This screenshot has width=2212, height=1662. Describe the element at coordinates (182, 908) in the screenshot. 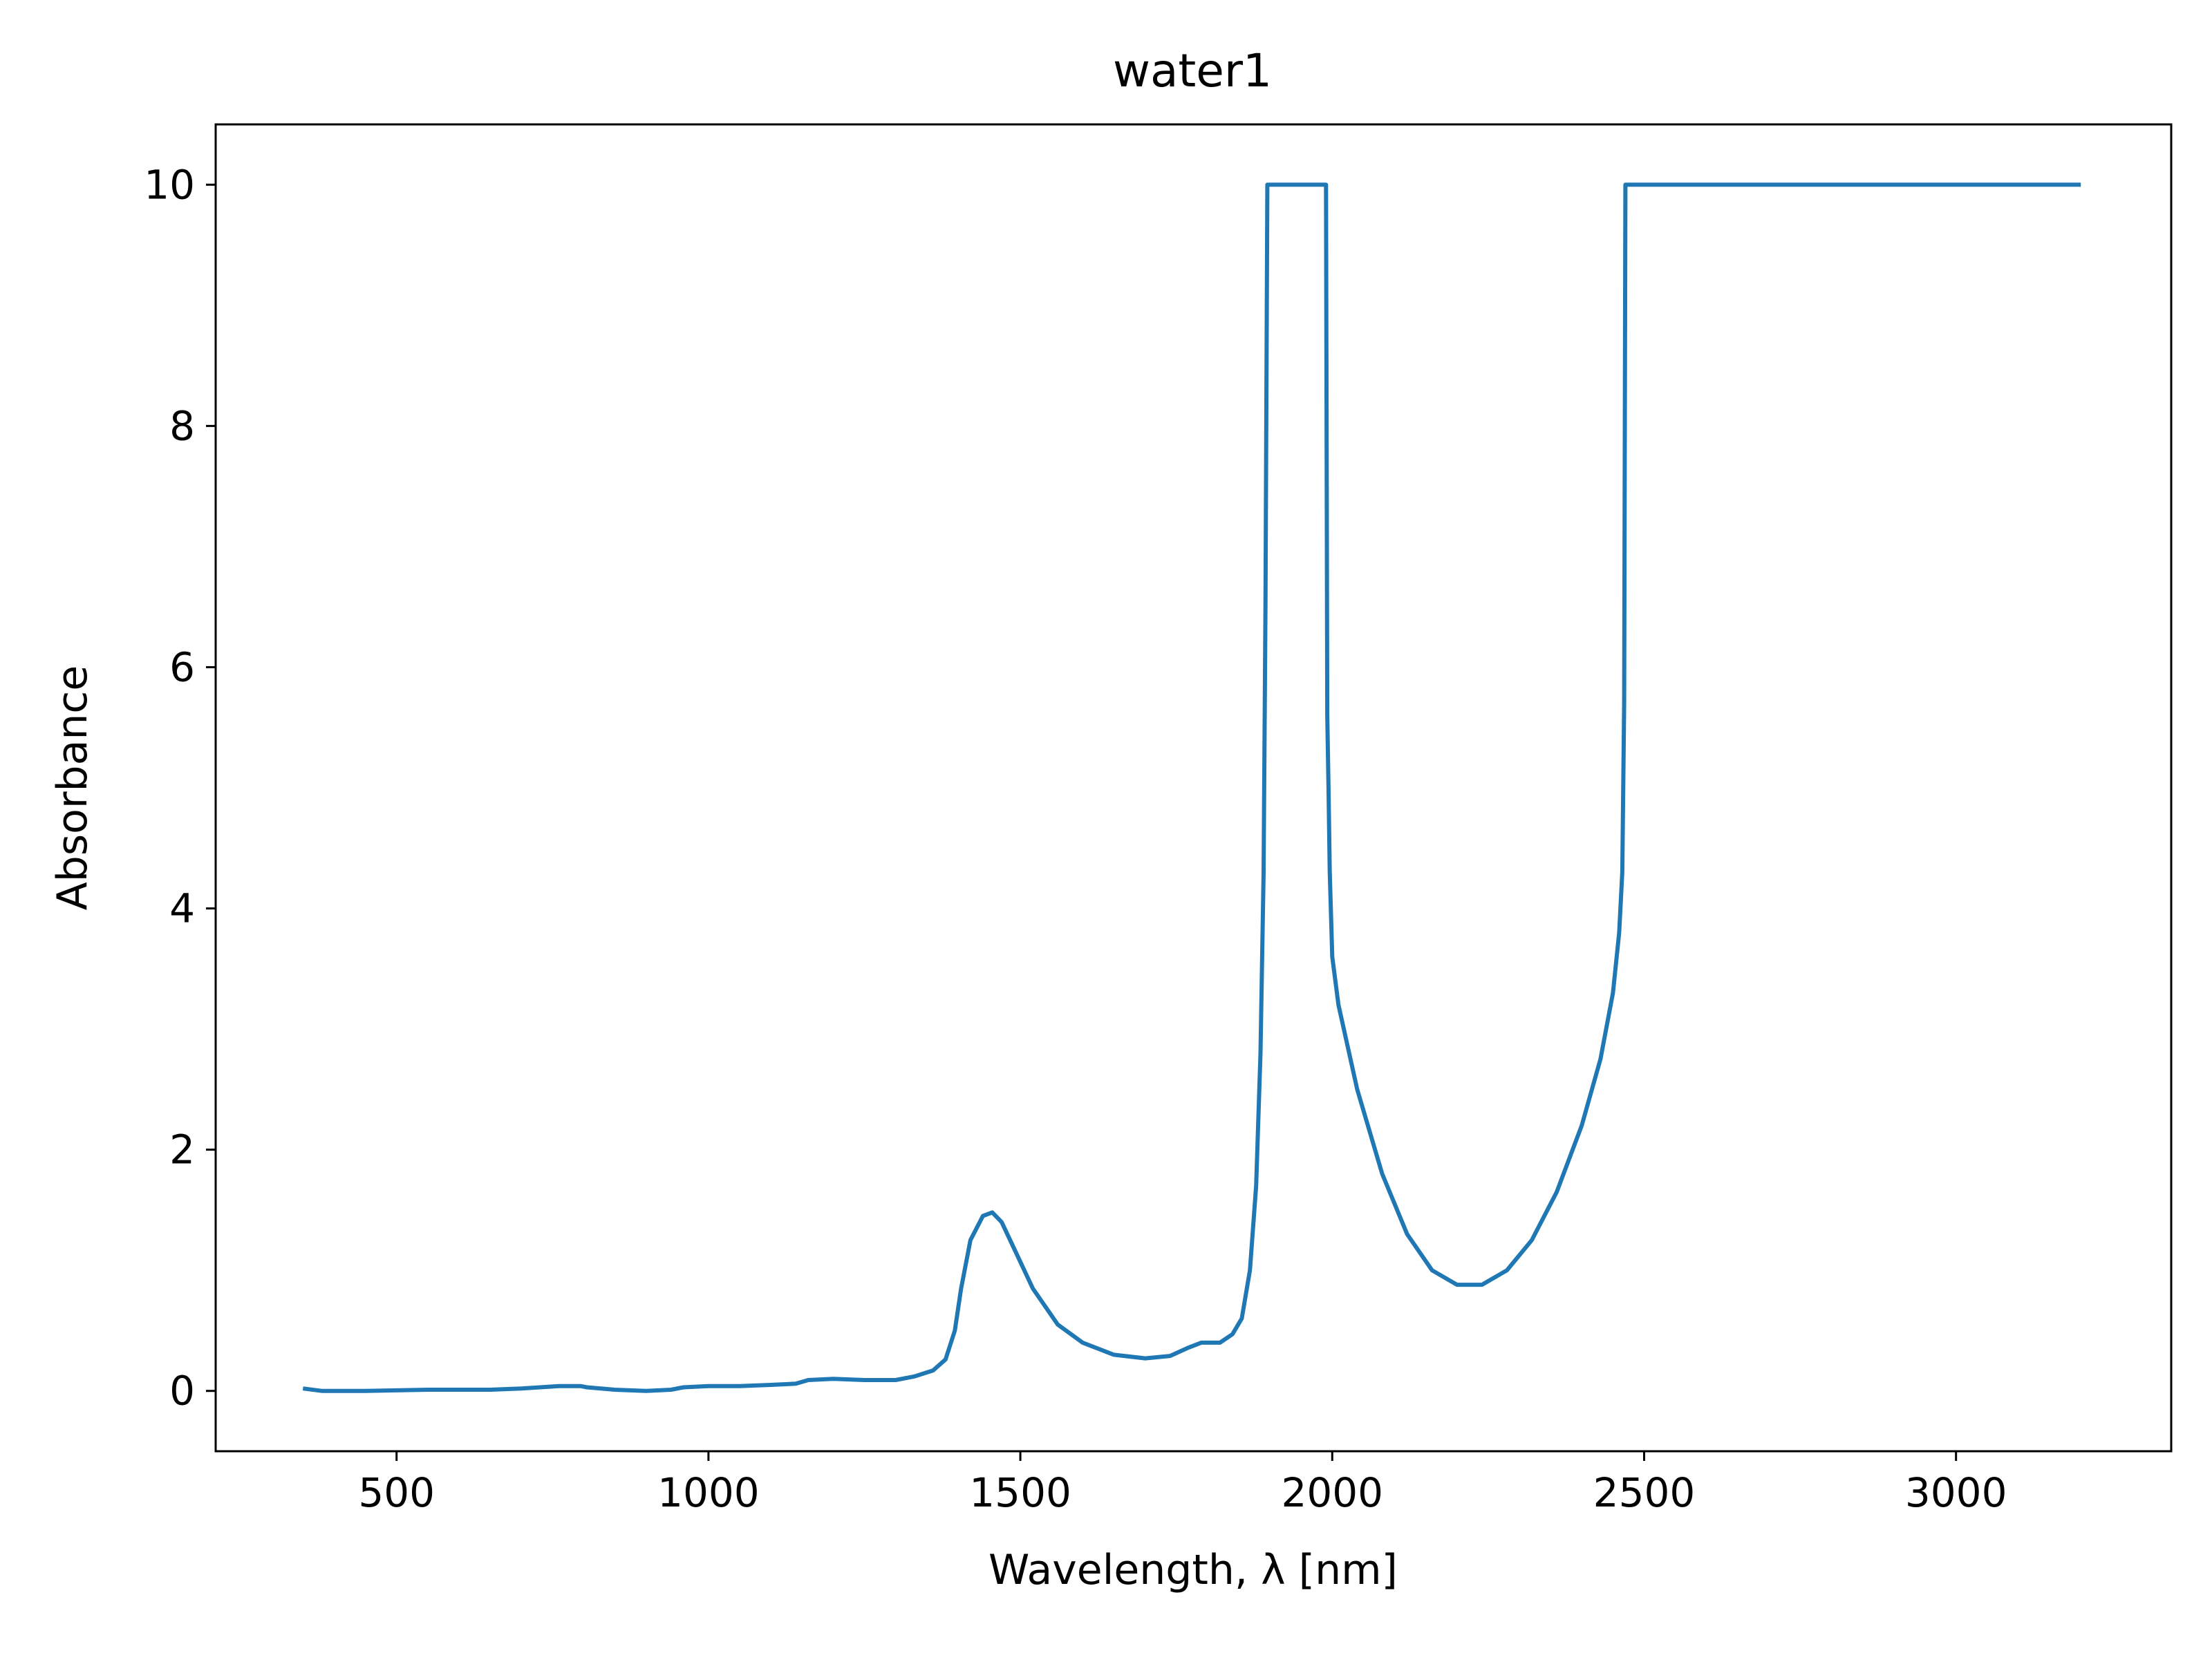

I see `y-tick-label: 4` at that location.